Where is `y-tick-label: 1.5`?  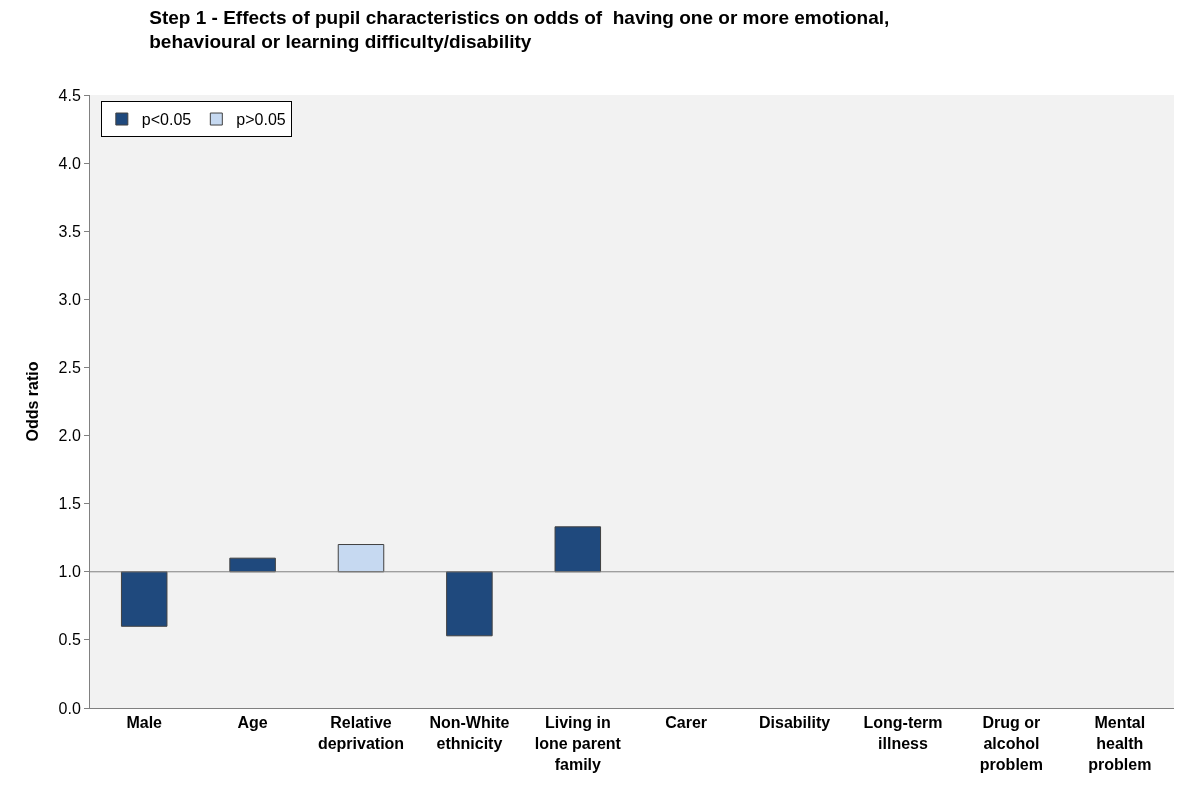
y-tick-label: 1.5 is located at coordinates (69, 504).